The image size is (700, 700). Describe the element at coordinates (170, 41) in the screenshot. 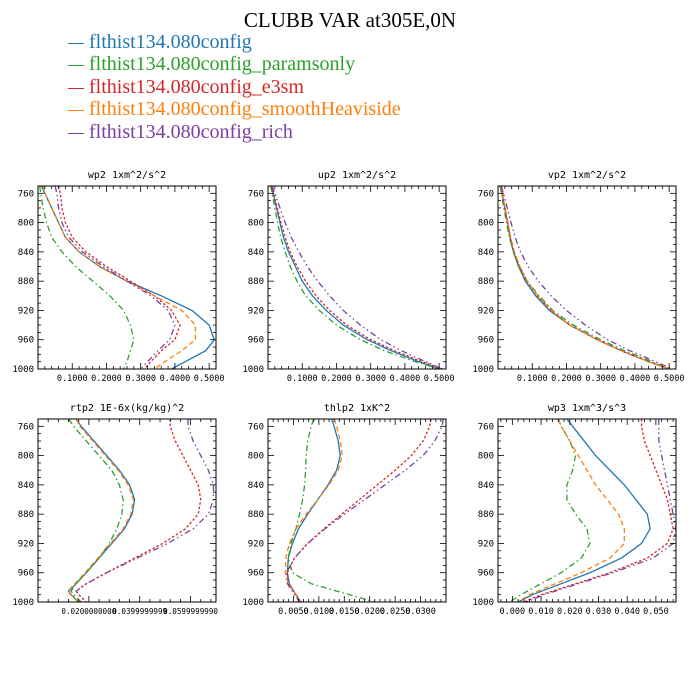

I see `legend-label: flthist134.080config` at that location.